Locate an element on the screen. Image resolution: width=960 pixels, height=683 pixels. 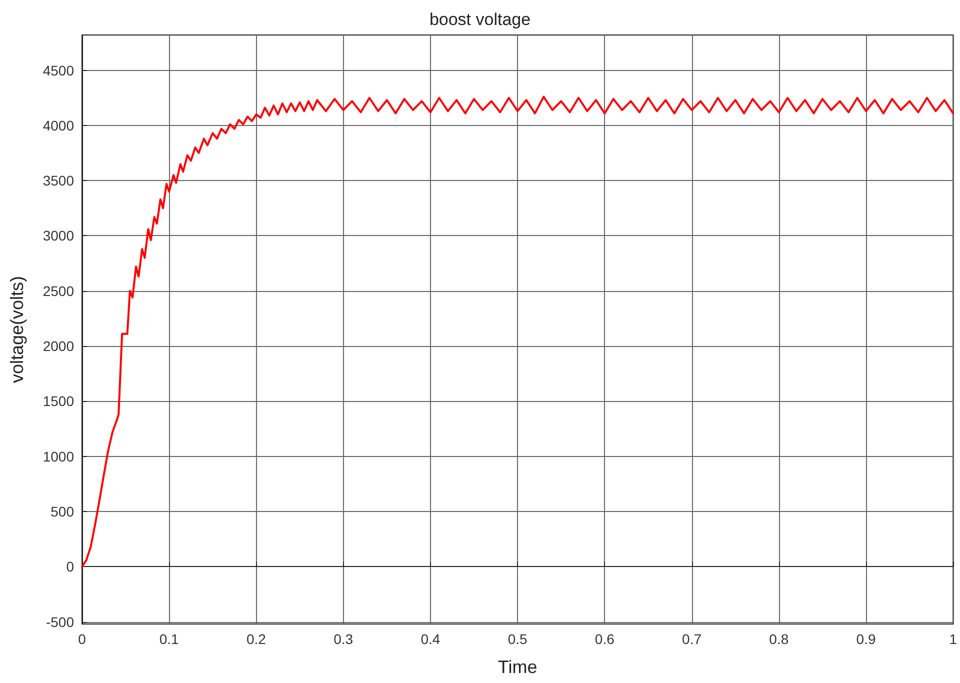
x-tick-label: 0.6 is located at coordinates (604, 639).